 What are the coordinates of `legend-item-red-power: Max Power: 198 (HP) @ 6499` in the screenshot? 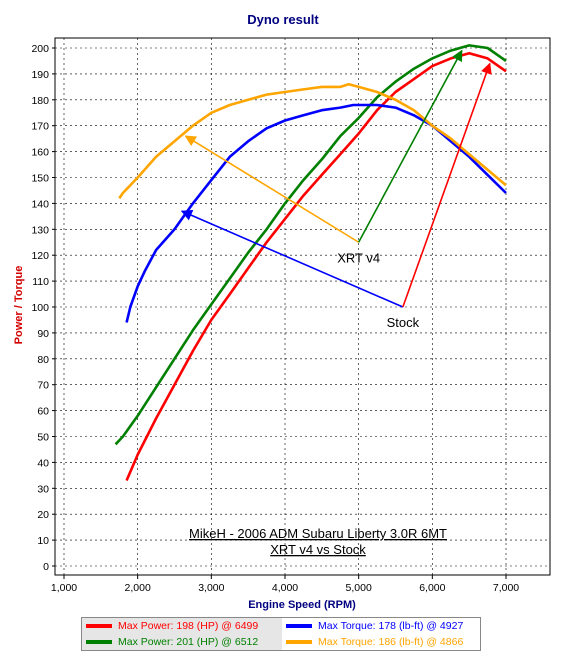 It's located at (182, 626).